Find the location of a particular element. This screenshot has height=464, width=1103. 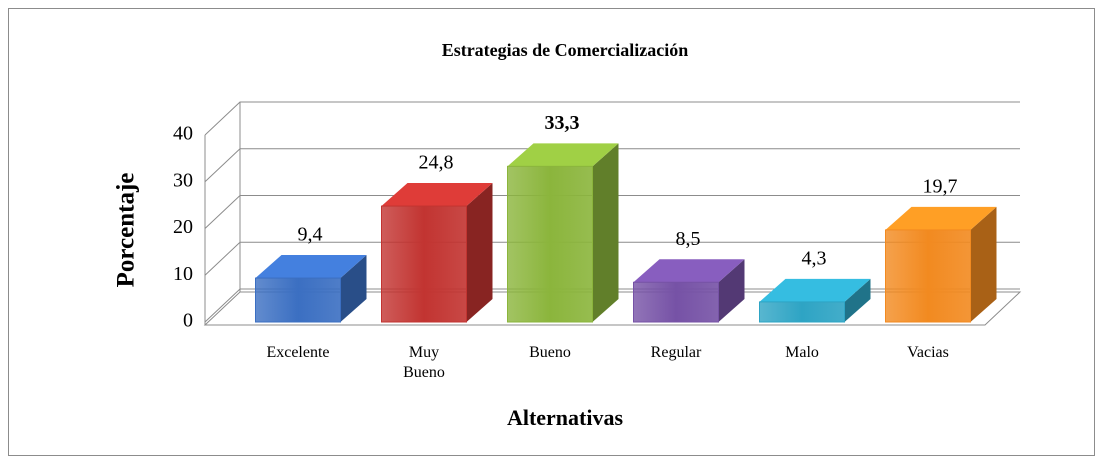

value-label: 24,8 is located at coordinates (436, 163).